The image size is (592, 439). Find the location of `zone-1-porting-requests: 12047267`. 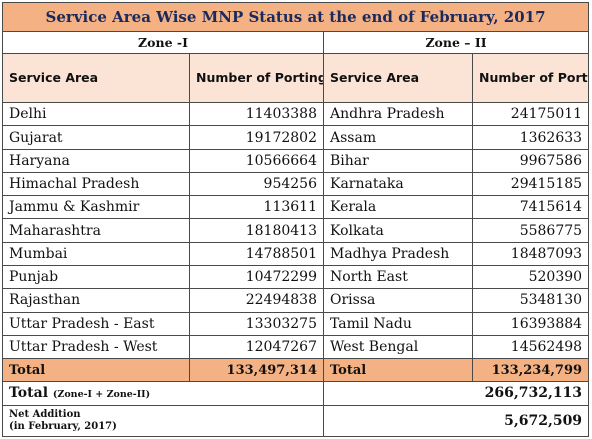

zone-1-porting-requests: 12047267 is located at coordinates (256, 347).